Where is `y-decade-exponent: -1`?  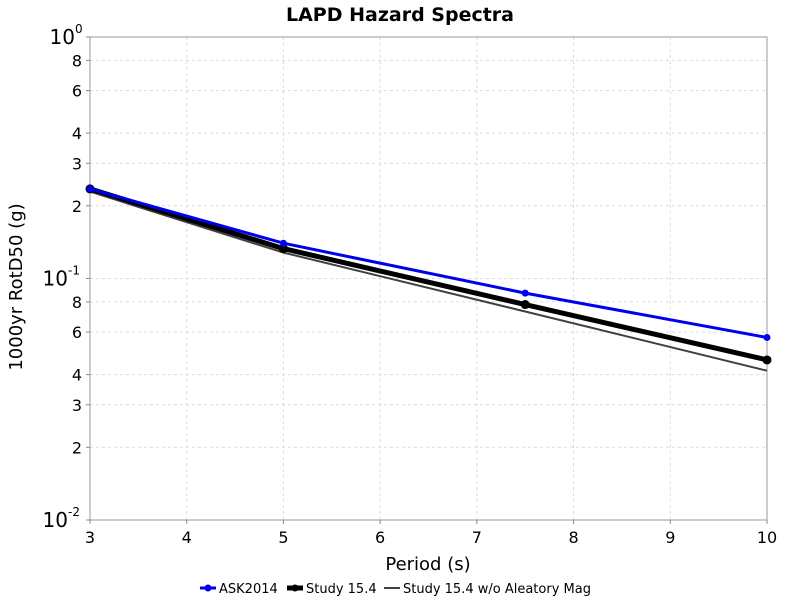
y-decade-exponent: -1 is located at coordinates (74, 271).